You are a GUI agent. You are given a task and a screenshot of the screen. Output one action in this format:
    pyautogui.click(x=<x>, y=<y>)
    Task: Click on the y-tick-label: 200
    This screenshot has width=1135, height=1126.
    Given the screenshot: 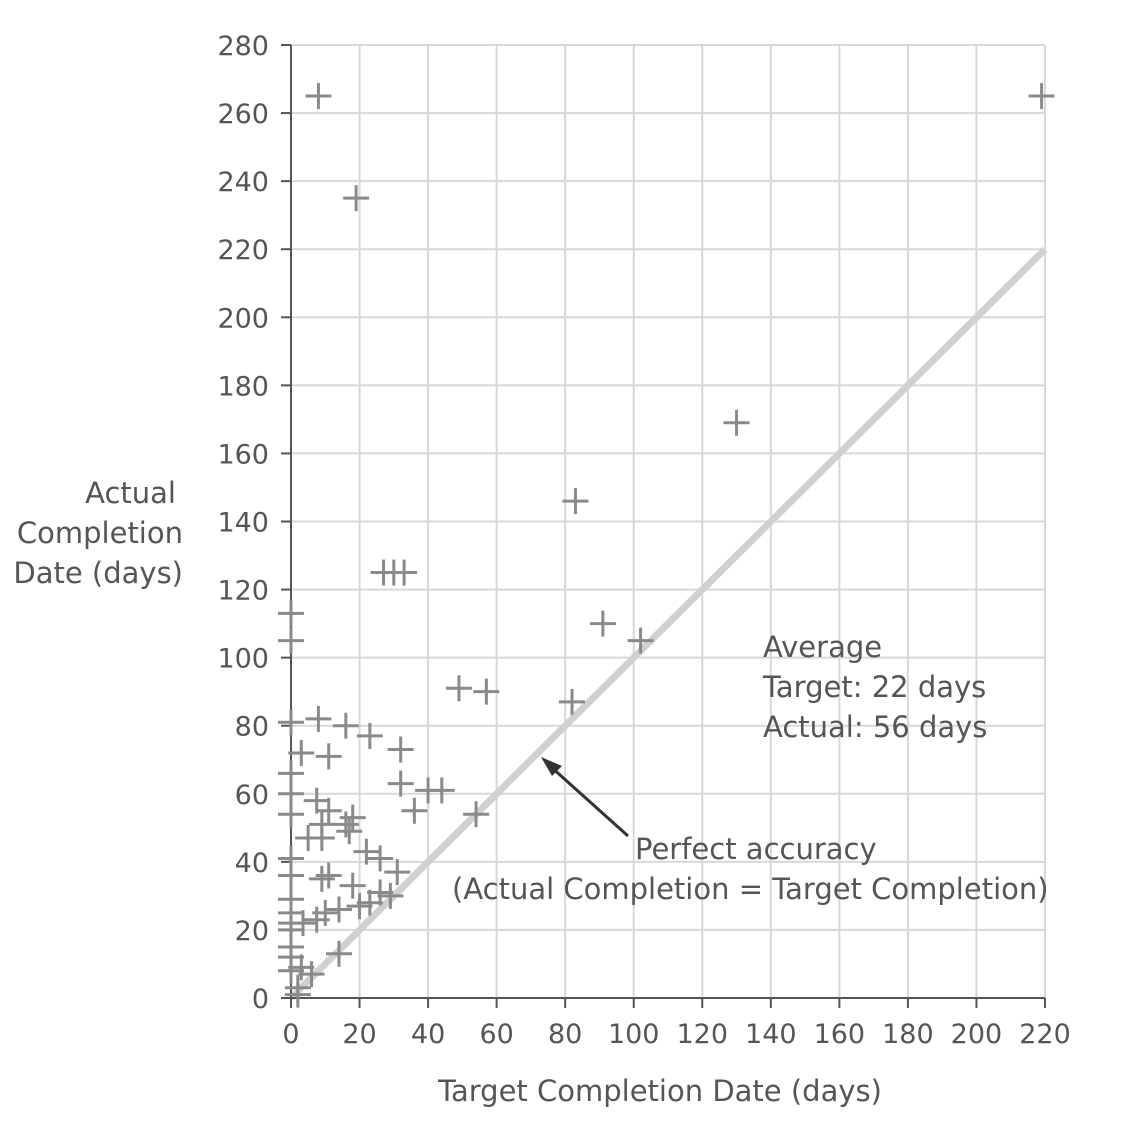 What is the action you would take?
    pyautogui.click(x=243, y=318)
    